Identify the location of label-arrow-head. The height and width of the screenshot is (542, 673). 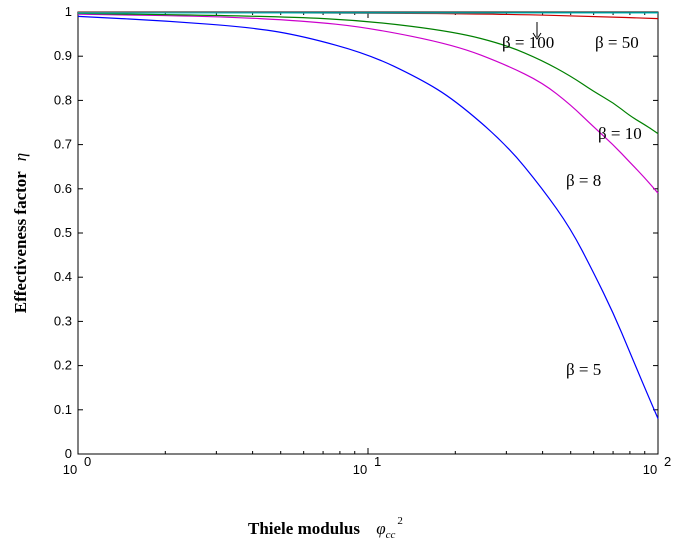
(537, 36).